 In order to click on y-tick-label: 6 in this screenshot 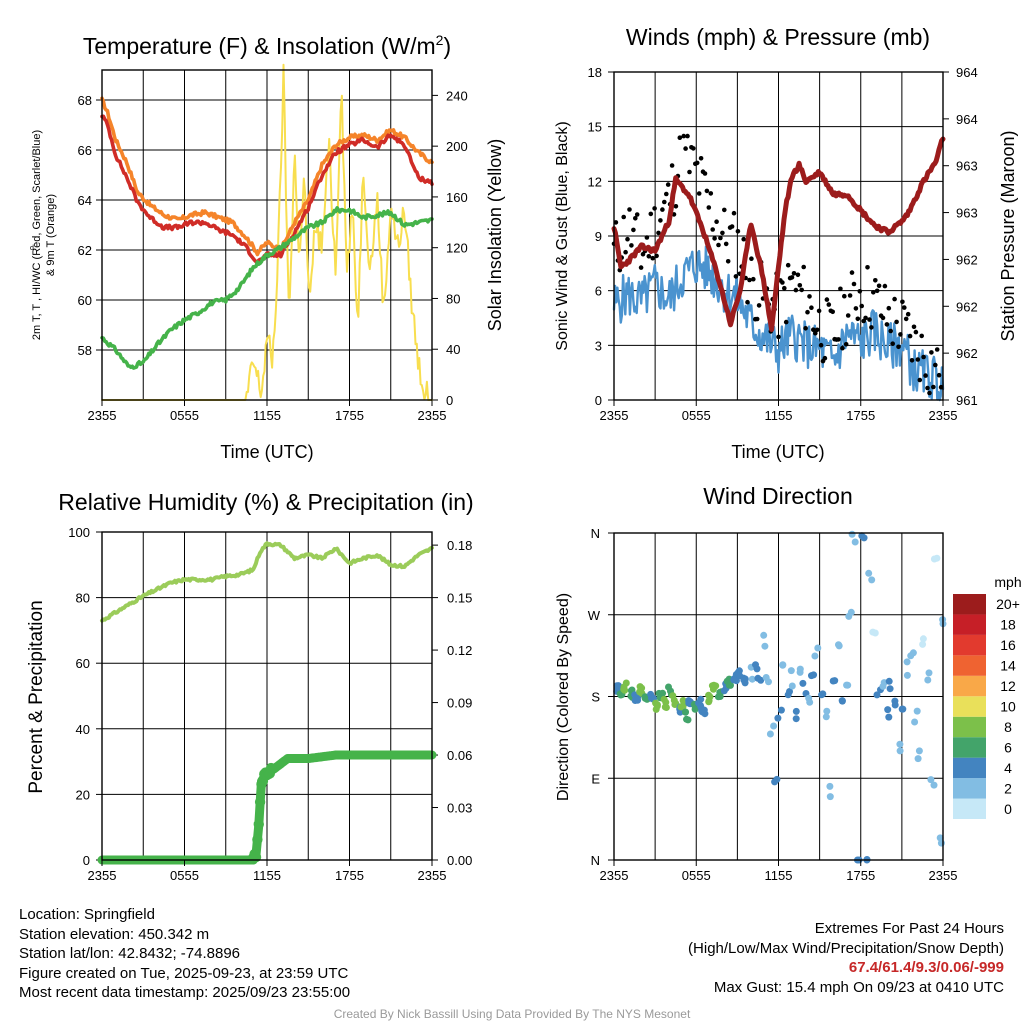, I will do `click(598, 291)`.